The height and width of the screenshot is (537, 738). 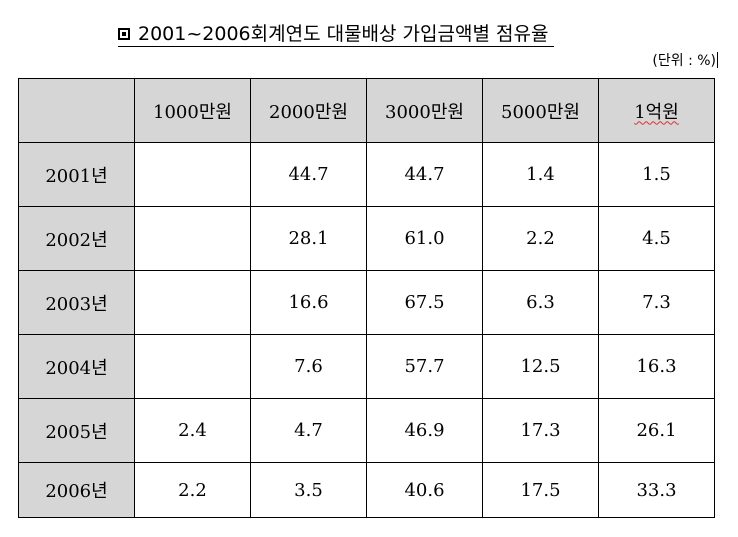 I want to click on table-cell: 7.6, so click(x=308, y=366).